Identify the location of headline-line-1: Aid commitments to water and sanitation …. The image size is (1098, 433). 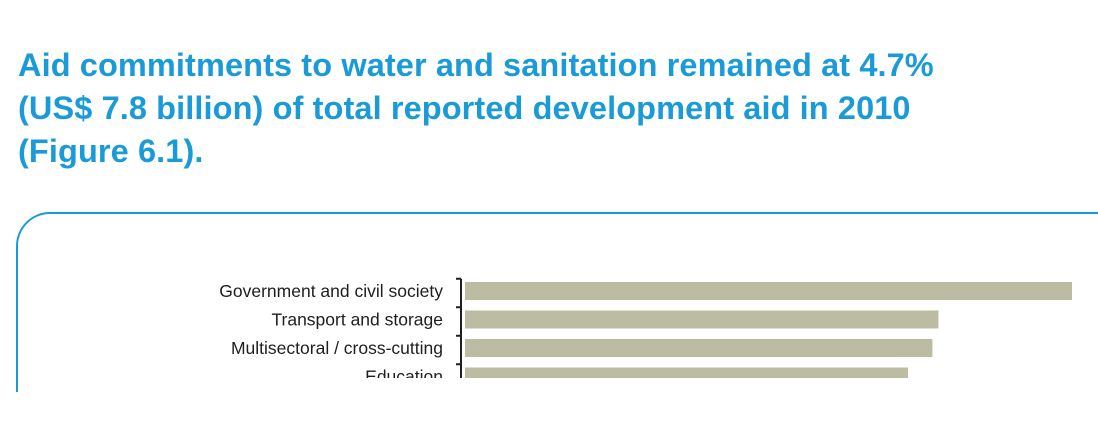
(476, 65).